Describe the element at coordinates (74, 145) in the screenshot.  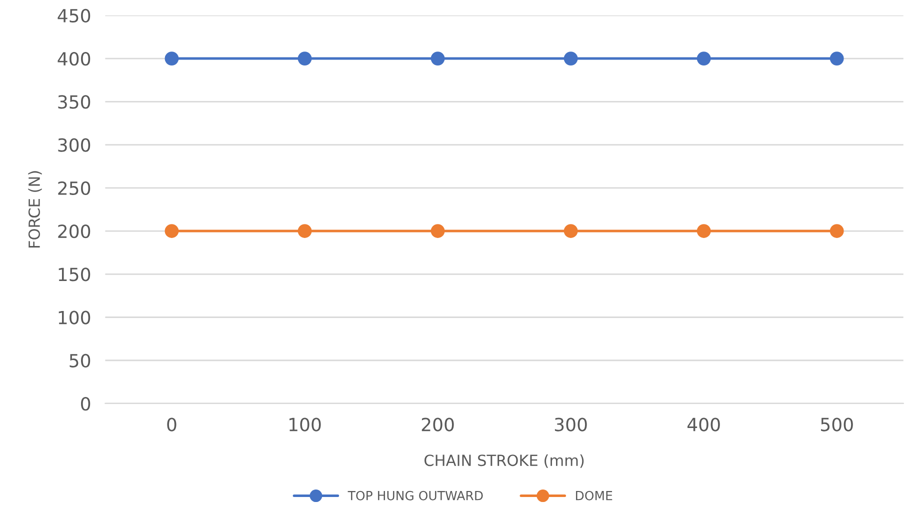
I see `y-tick-label: 300` at that location.